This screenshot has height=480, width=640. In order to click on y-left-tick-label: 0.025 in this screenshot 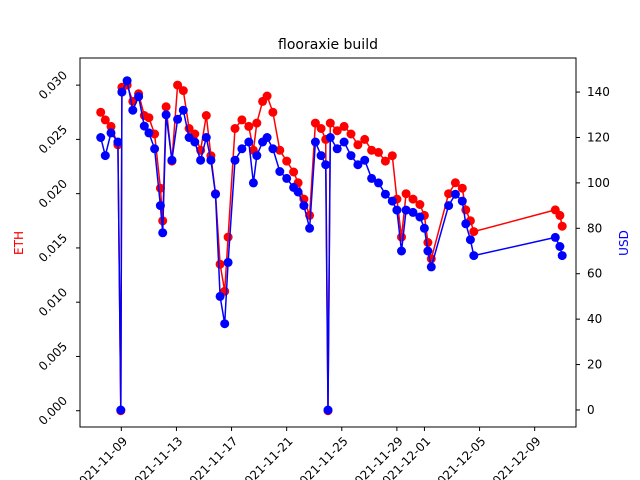, I will do `click(53, 139)`.